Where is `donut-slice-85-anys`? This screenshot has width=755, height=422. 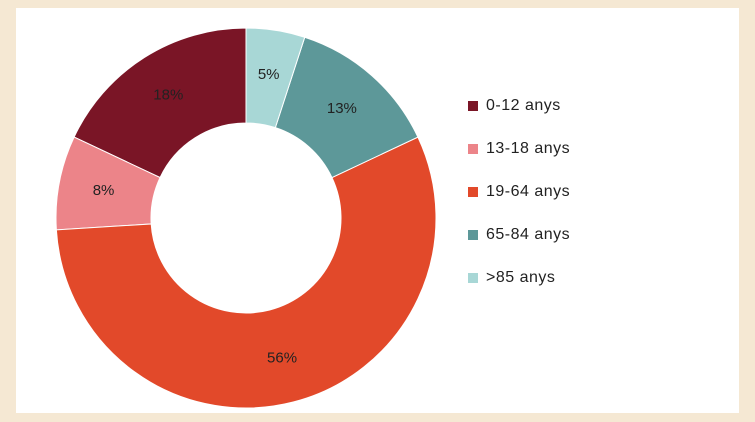
donut-slice-85-anys is located at coordinates (275, 78).